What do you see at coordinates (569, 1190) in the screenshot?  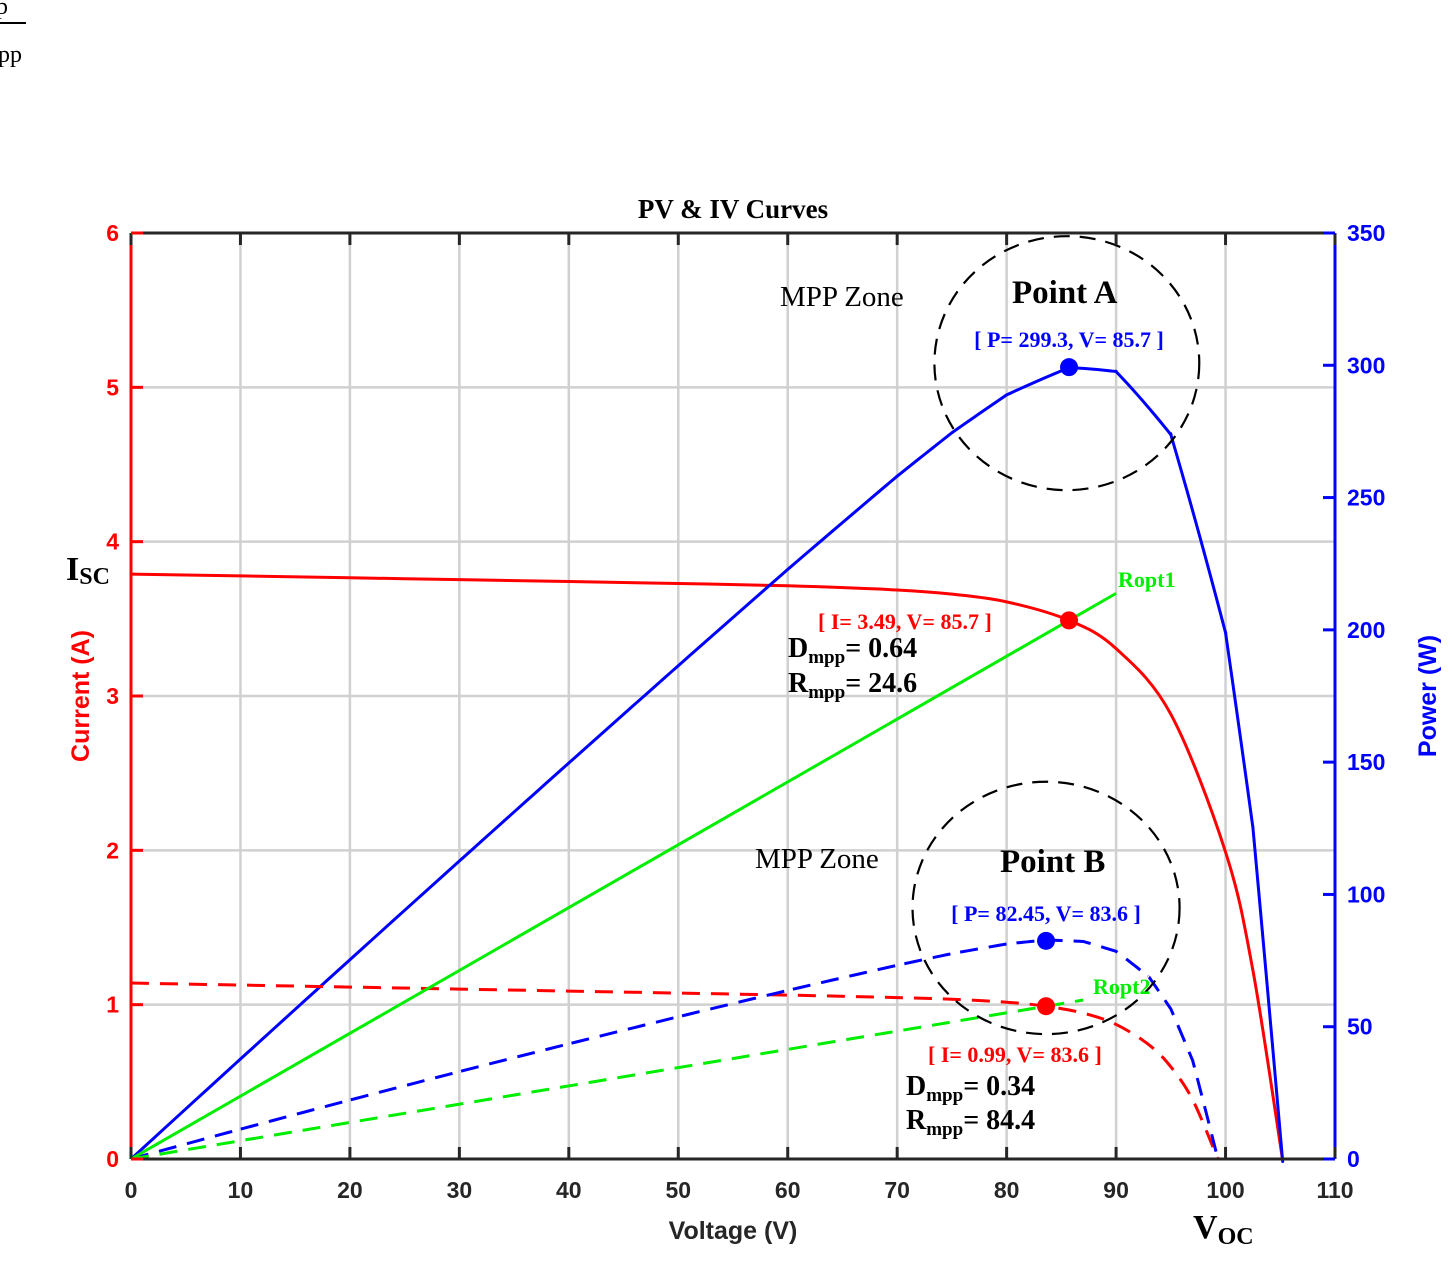 I see `x-tick-label: 40` at bounding box center [569, 1190].